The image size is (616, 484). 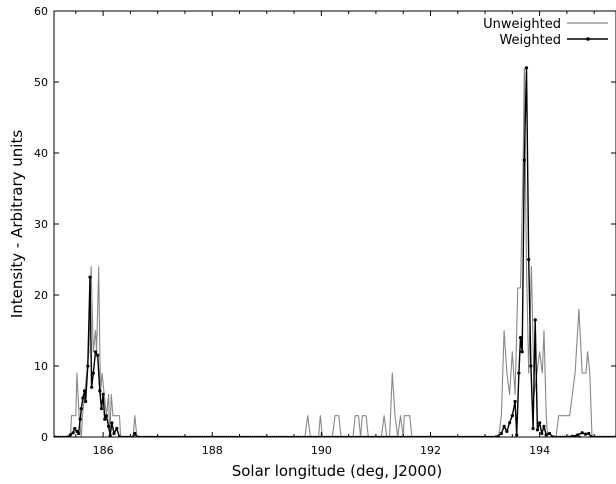 I want to click on x-tick-label: 188, so click(x=212, y=450).